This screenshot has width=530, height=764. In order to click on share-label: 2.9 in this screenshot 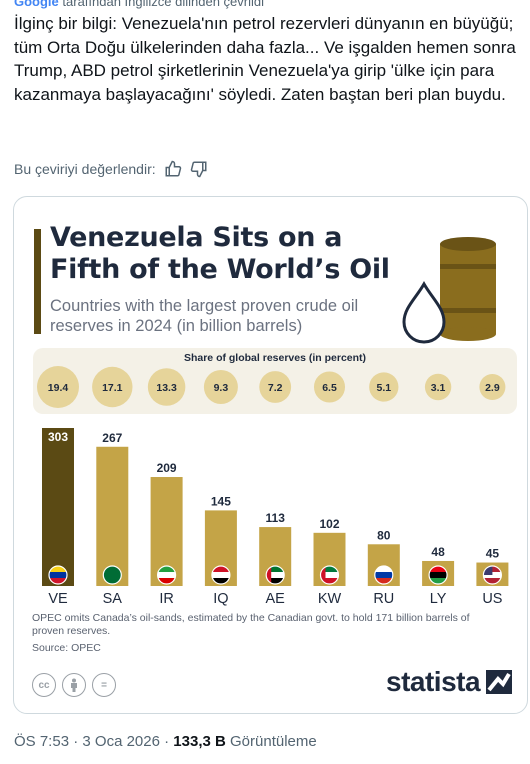, I will do `click(492, 388)`.